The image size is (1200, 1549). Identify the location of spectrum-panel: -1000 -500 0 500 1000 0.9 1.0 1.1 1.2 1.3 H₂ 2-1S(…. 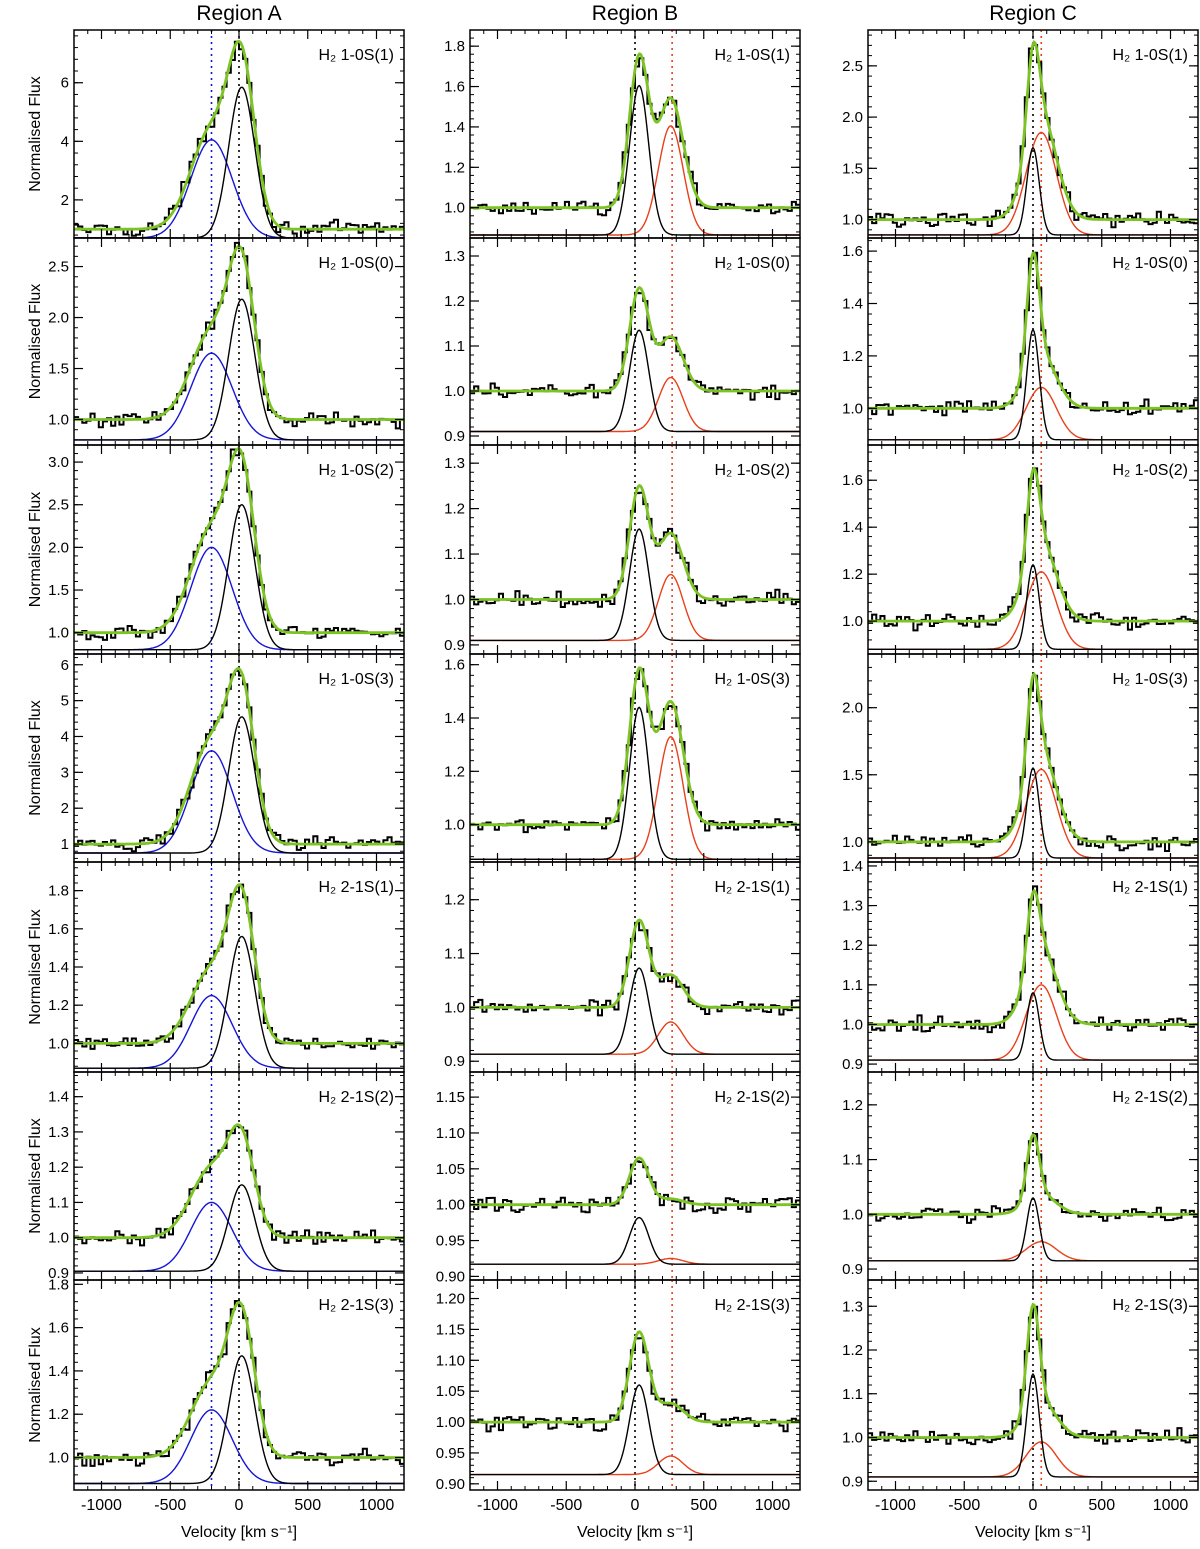
(1020, 1396).